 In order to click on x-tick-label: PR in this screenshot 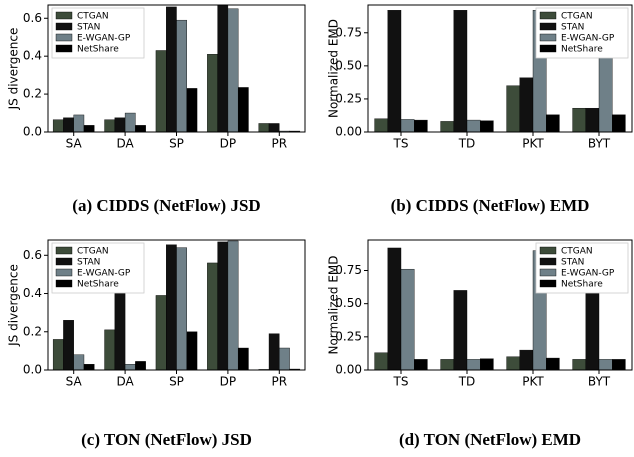, I will do `click(280, 144)`.